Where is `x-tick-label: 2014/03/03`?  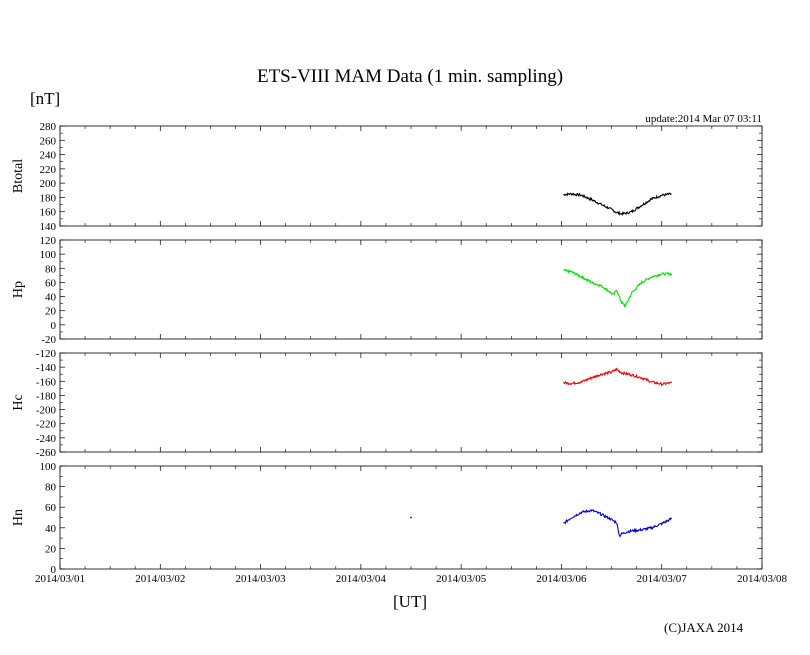
x-tick-label: 2014/03/03 is located at coordinates (261, 579).